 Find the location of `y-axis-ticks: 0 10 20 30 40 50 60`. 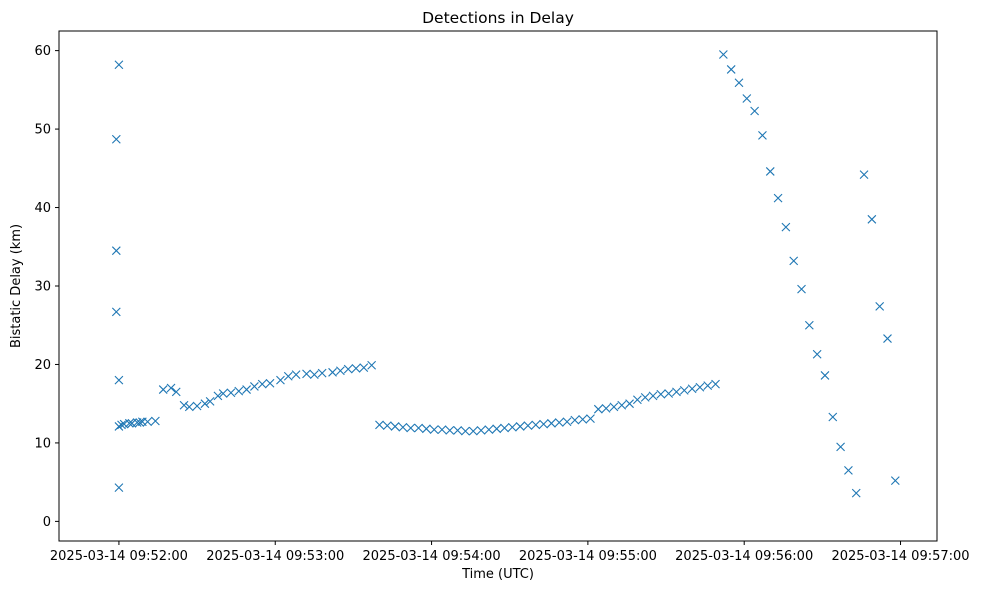

y-axis-ticks: 0 10 20 30 40 50 60 is located at coordinates (46, 287).